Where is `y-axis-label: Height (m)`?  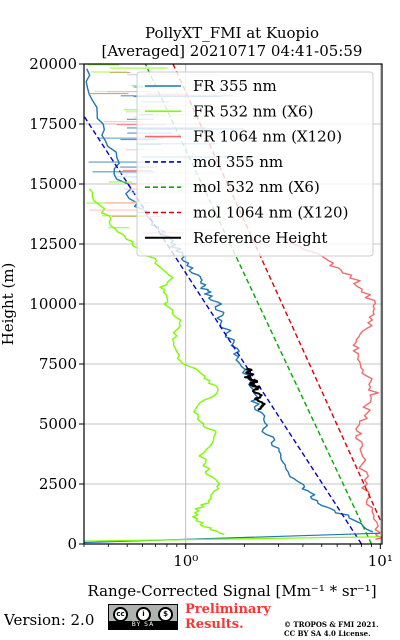 y-axis-label: Height (m) is located at coordinates (8, 304).